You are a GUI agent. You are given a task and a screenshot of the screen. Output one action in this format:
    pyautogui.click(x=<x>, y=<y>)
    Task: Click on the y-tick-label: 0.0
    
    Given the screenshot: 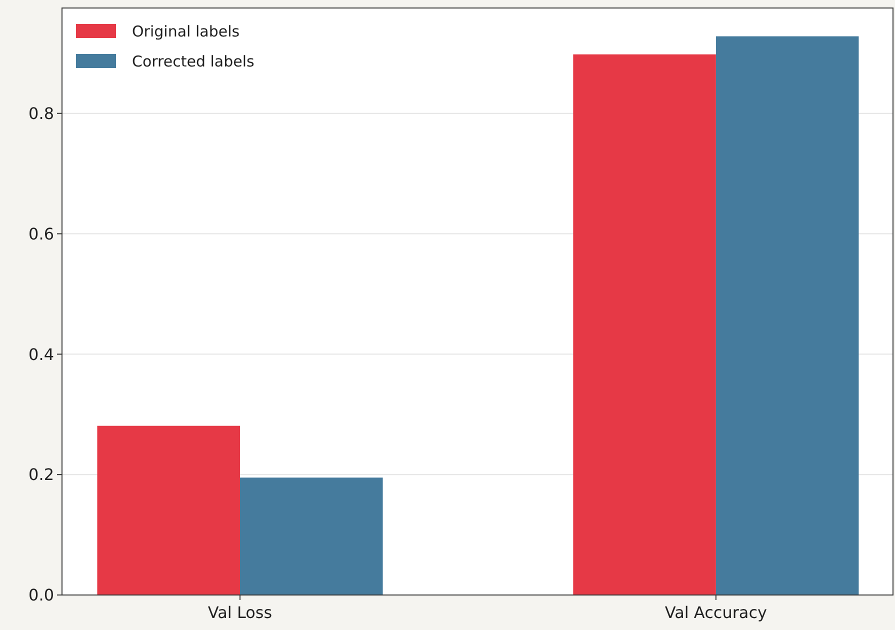 What is the action you would take?
    pyautogui.click(x=41, y=595)
    